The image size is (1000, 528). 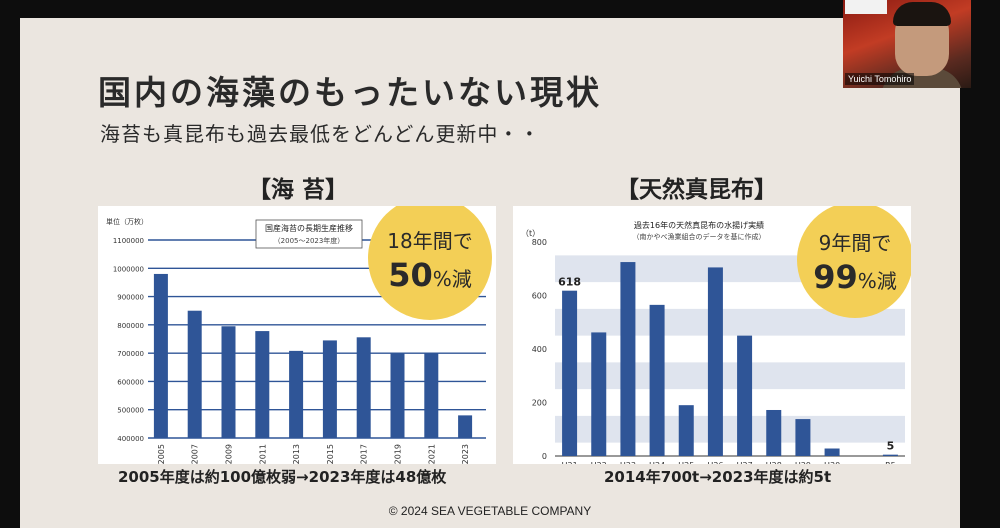 What do you see at coordinates (539, 296) in the screenshot?
I see `kombu-ytick-label: 600` at bounding box center [539, 296].